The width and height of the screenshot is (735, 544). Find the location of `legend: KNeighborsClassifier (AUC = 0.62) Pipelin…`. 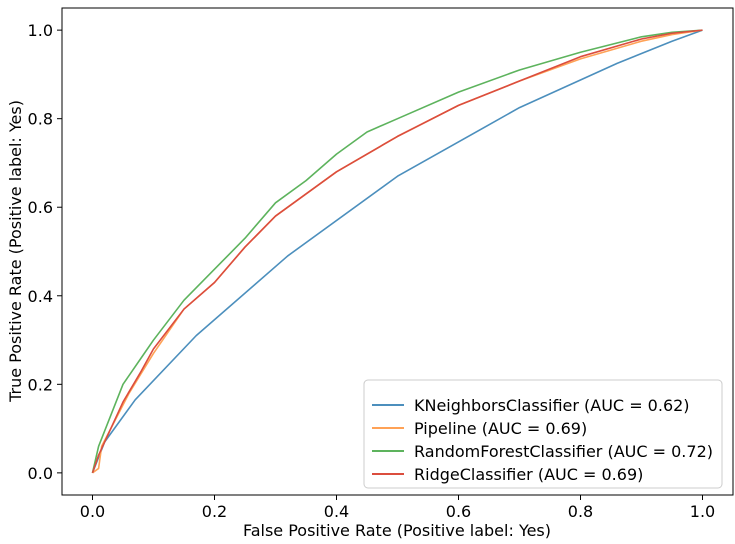

legend: KNeighborsClassifier (AUC = 0.62) Pipelin… is located at coordinates (543, 434).